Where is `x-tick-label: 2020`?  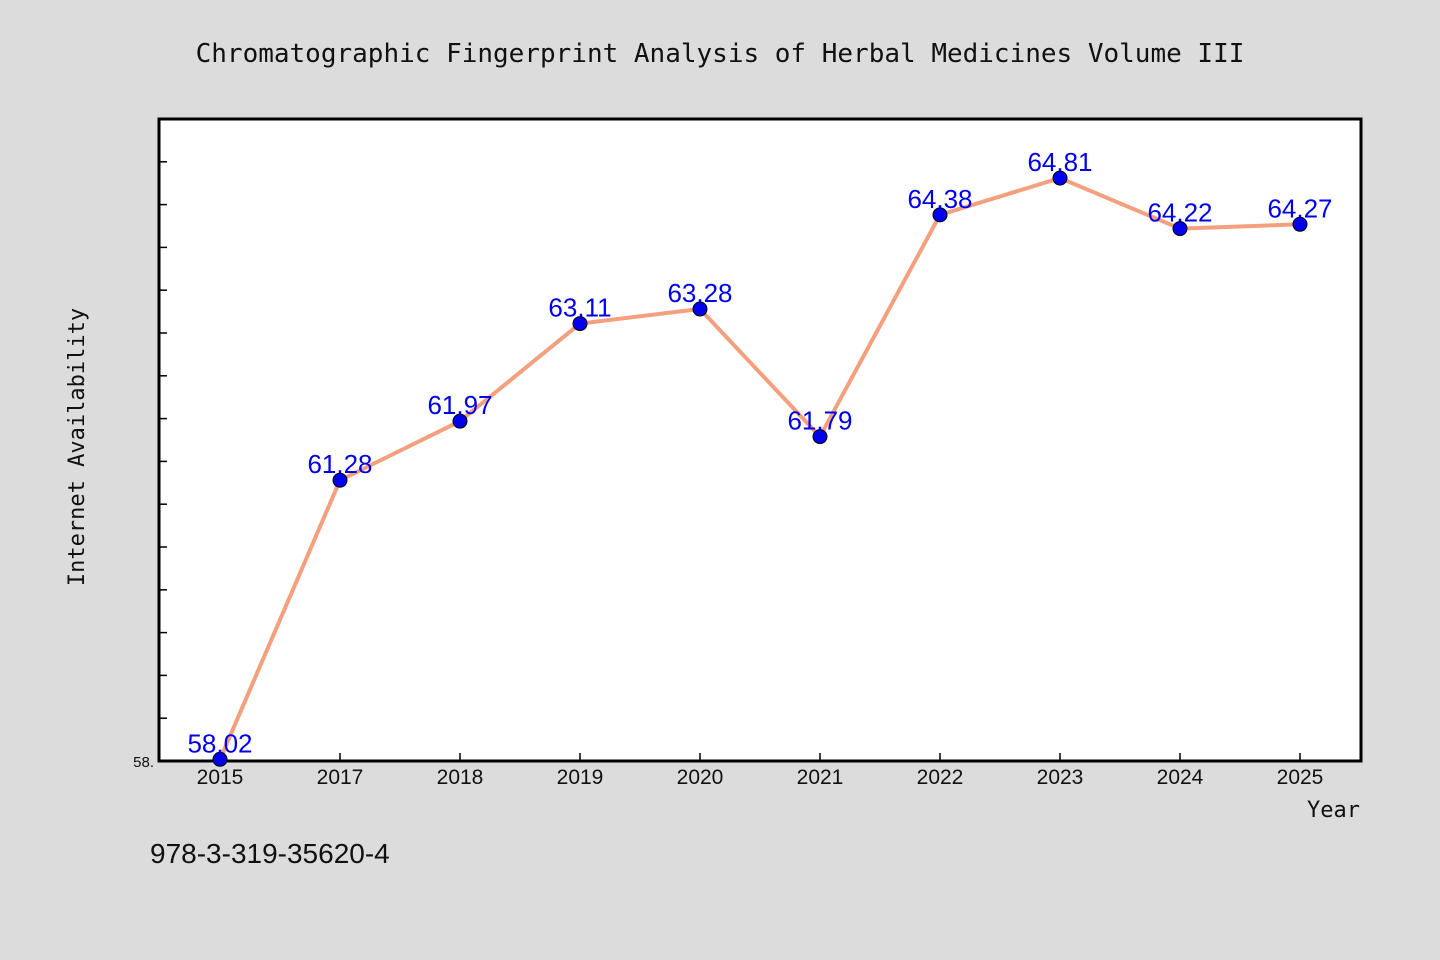
x-tick-label: 2020 is located at coordinates (700, 777).